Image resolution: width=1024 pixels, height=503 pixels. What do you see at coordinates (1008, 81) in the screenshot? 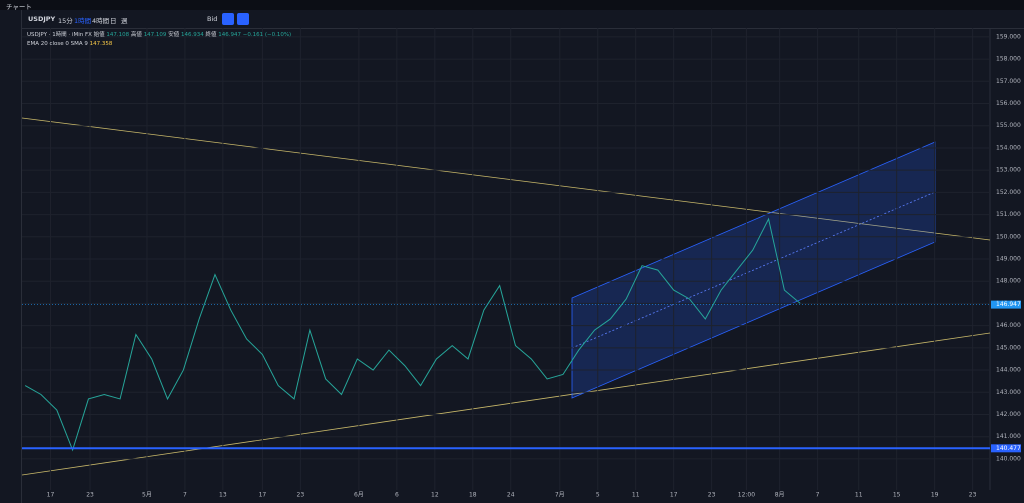
I see `y-tick-label: 157.000` at bounding box center [1008, 81].